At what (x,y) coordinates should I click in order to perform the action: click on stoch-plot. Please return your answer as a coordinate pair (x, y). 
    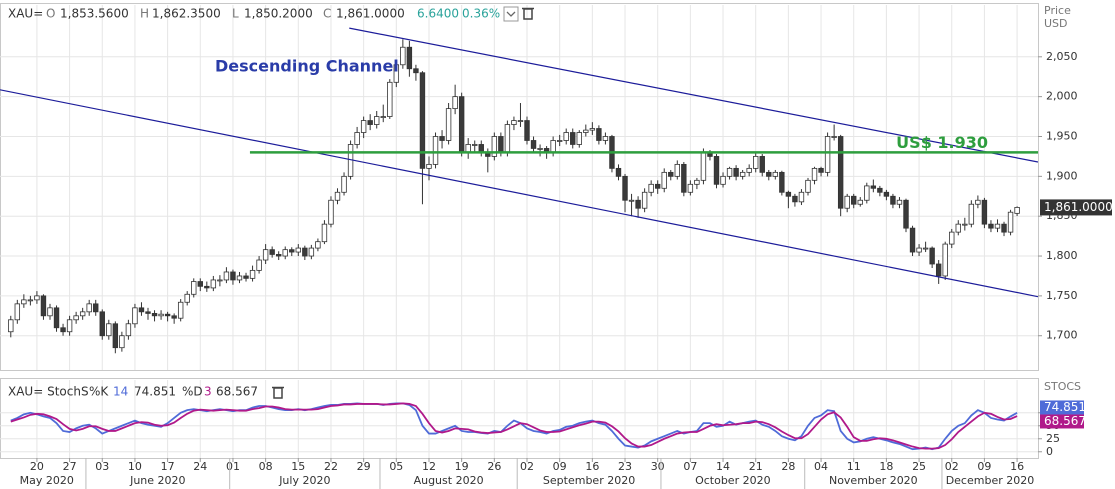
    Looking at the image, I should click on (519, 419).